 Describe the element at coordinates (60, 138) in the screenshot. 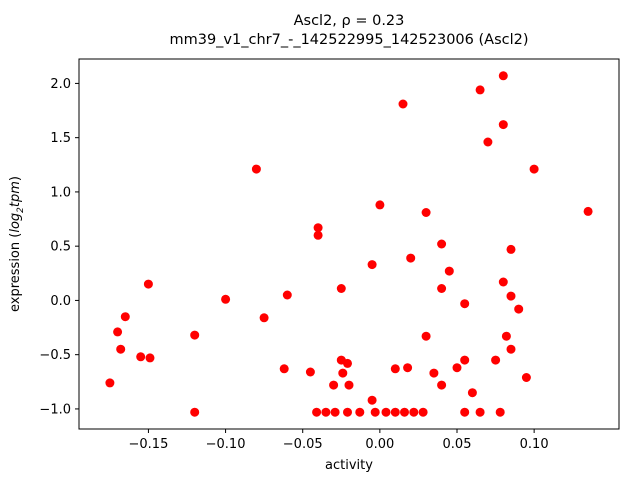

I see `y-tick-label: 1.5` at that location.